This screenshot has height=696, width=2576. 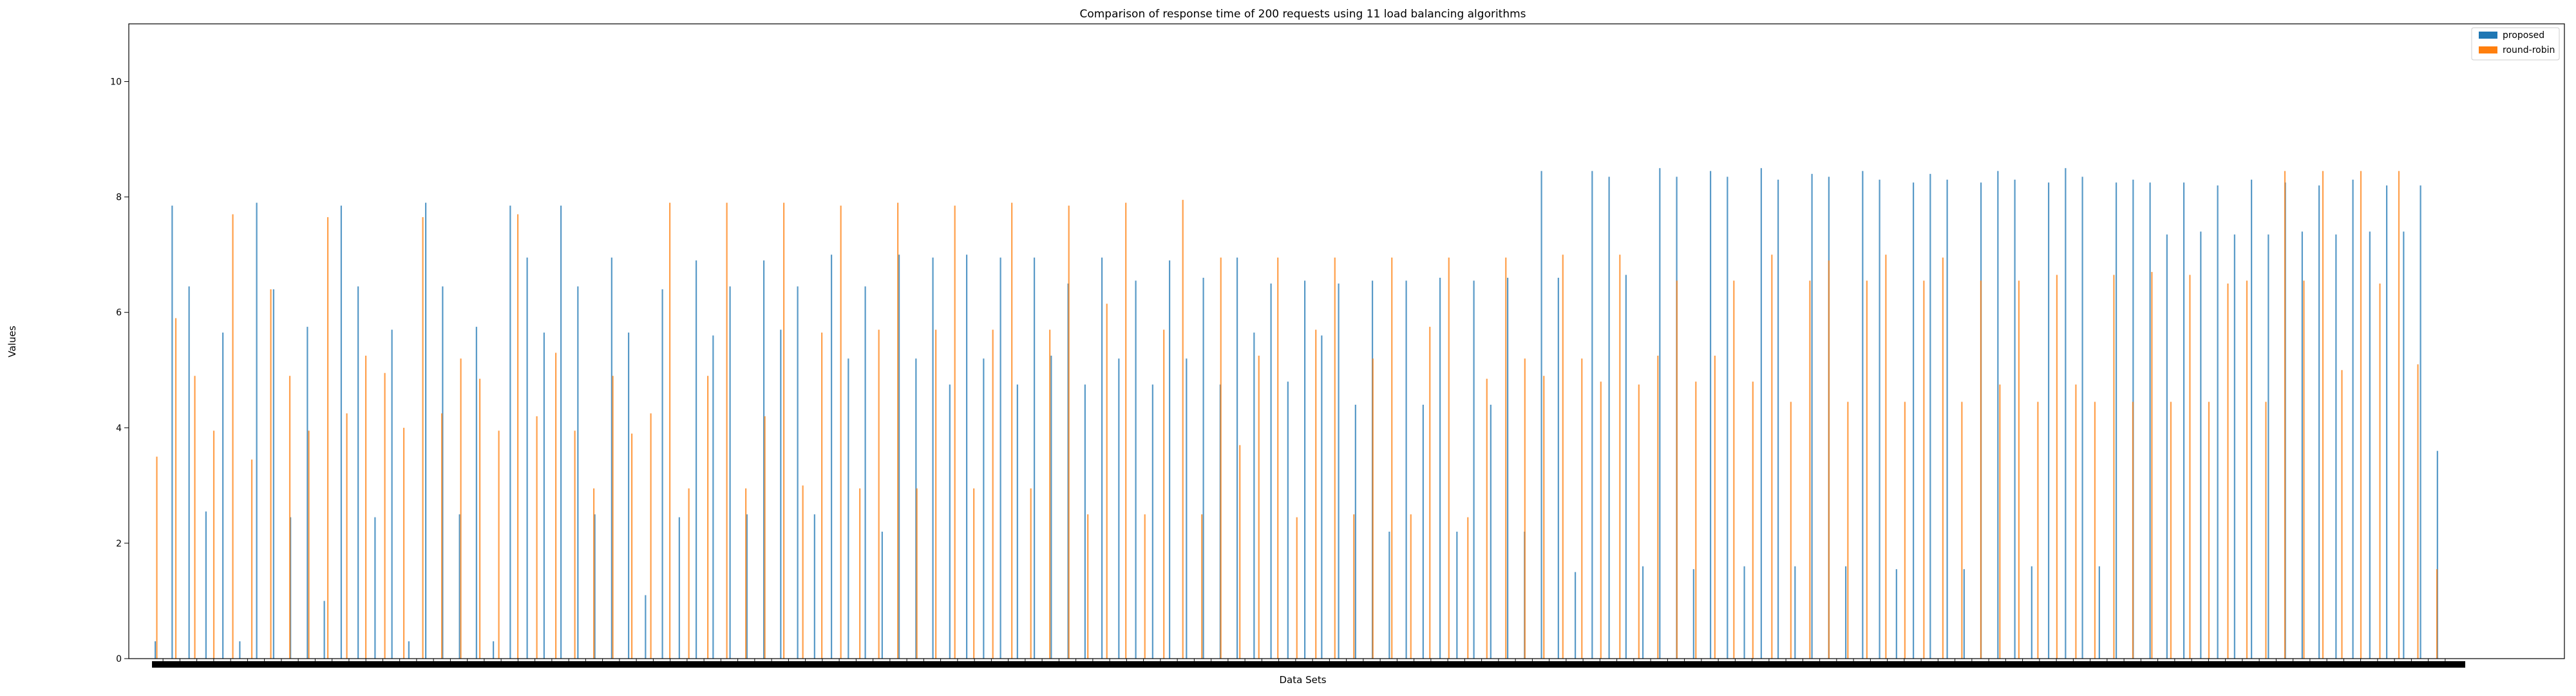 I want to click on x-tick-label-band, so click(x=1308, y=664).